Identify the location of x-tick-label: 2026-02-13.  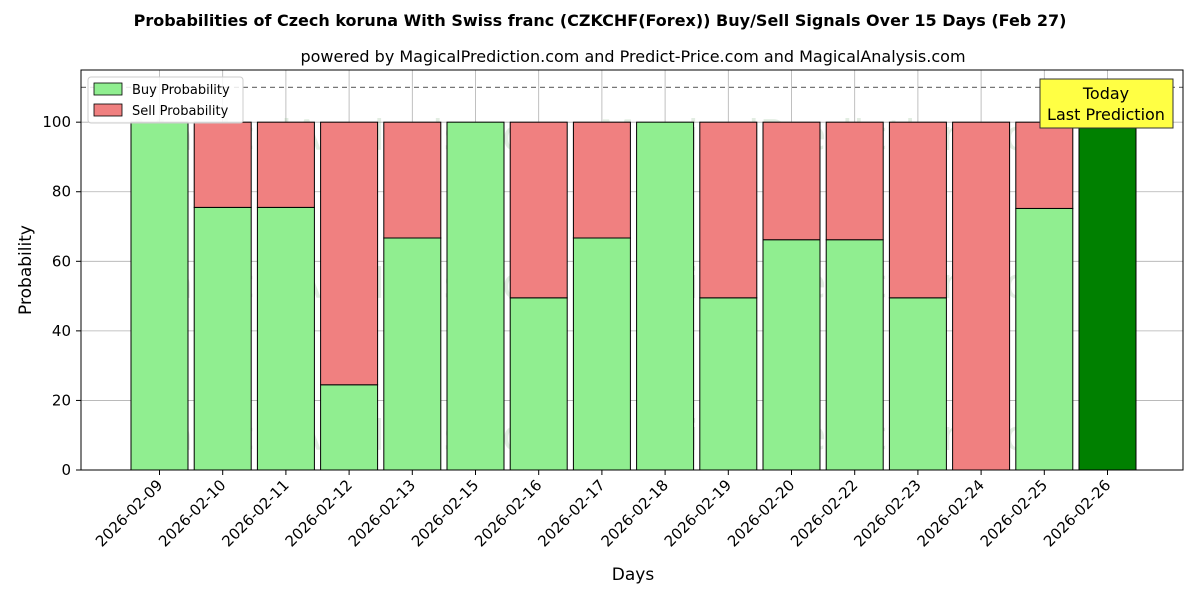
(382, 513).